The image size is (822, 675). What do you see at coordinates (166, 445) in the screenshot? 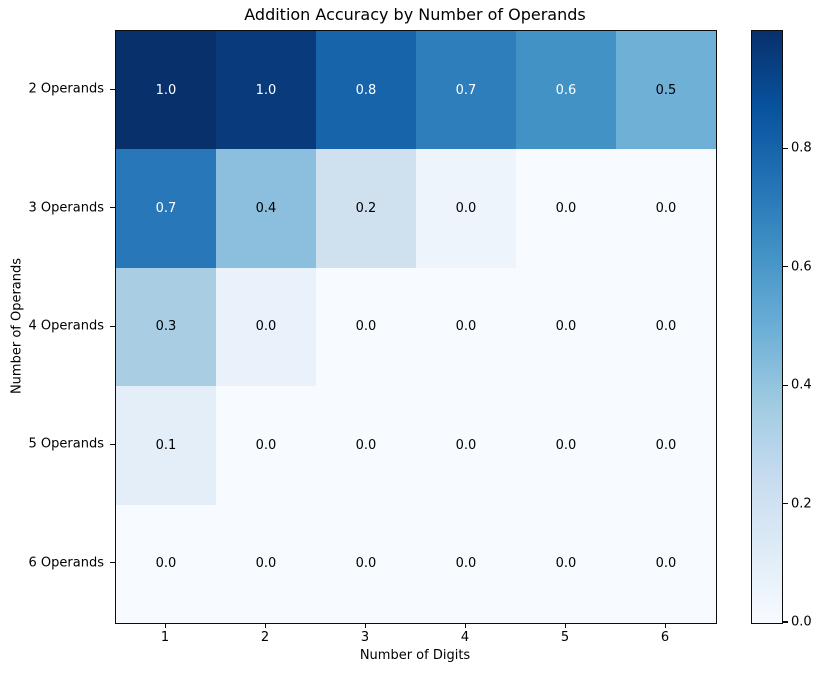
I see `heatmap-cell: 0.1` at bounding box center [166, 445].